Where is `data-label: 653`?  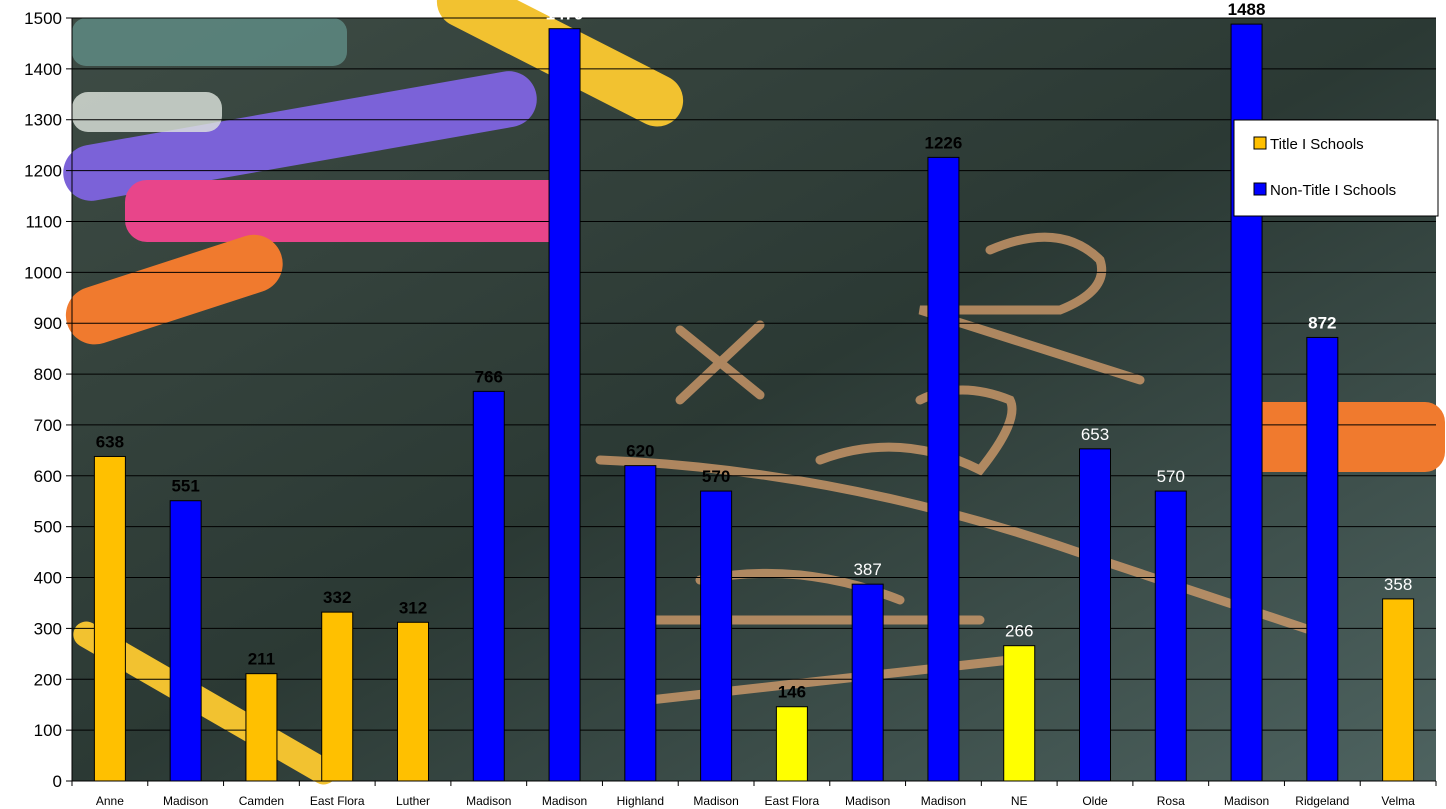 data-label: 653 is located at coordinates (1095, 434).